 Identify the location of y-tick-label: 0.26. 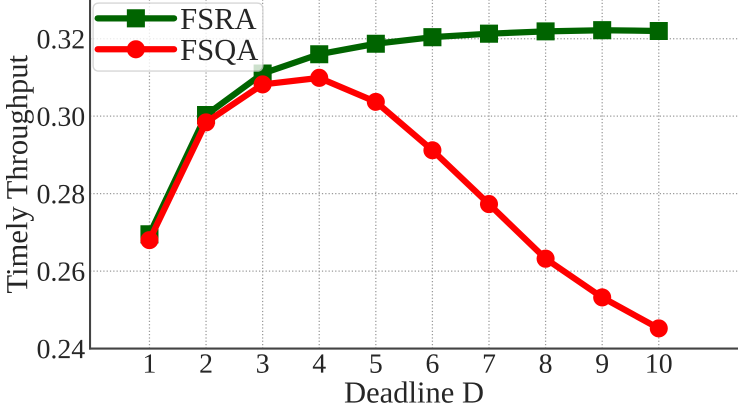
(61, 272).